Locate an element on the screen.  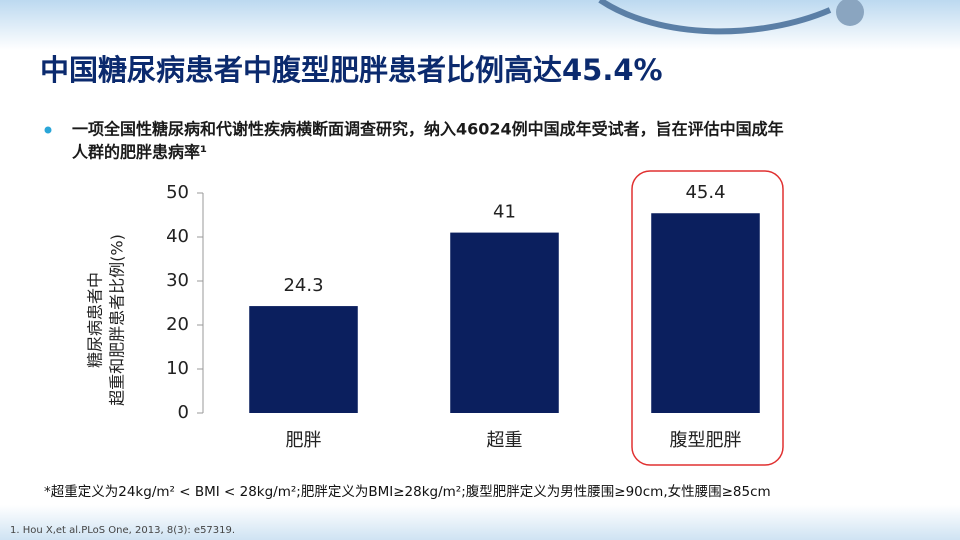
stethoscope-head is located at coordinates (850, 13).